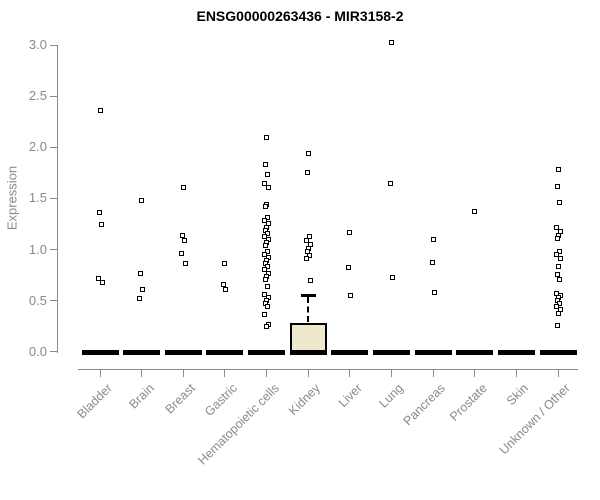 Image resolution: width=600 pixels, height=500 pixels. I want to click on x-category-label: Kidney, so click(305, 399).